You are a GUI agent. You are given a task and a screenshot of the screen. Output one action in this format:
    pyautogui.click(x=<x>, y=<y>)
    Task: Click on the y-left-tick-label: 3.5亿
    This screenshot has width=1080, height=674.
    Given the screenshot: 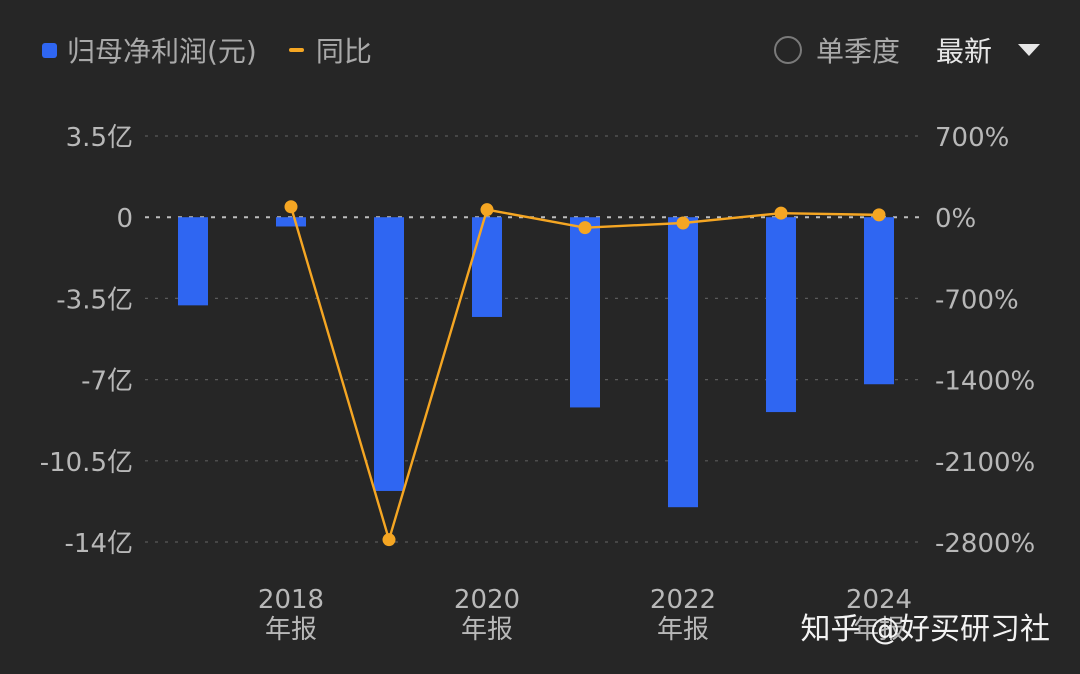 What is the action you would take?
    pyautogui.click(x=99, y=138)
    